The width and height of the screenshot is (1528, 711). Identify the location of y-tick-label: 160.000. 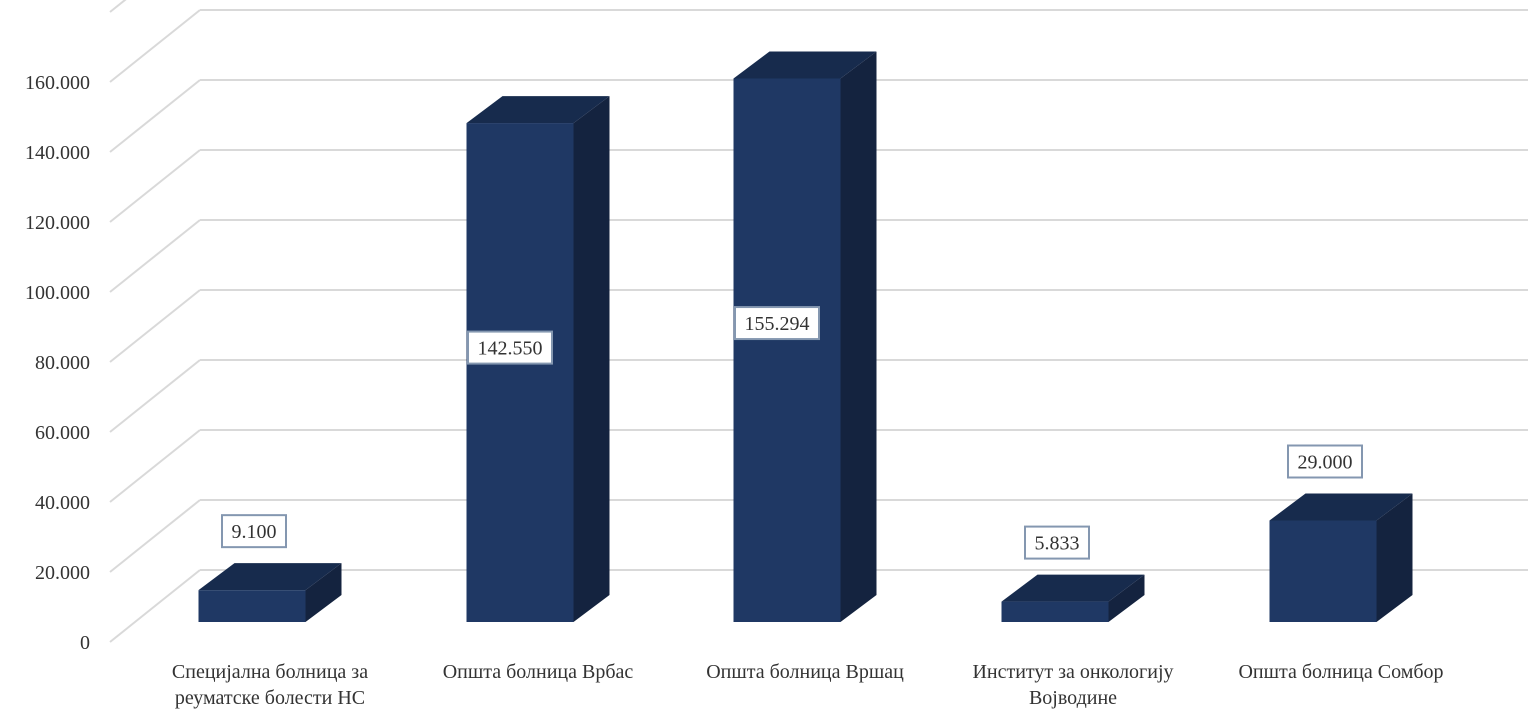
(57, 83).